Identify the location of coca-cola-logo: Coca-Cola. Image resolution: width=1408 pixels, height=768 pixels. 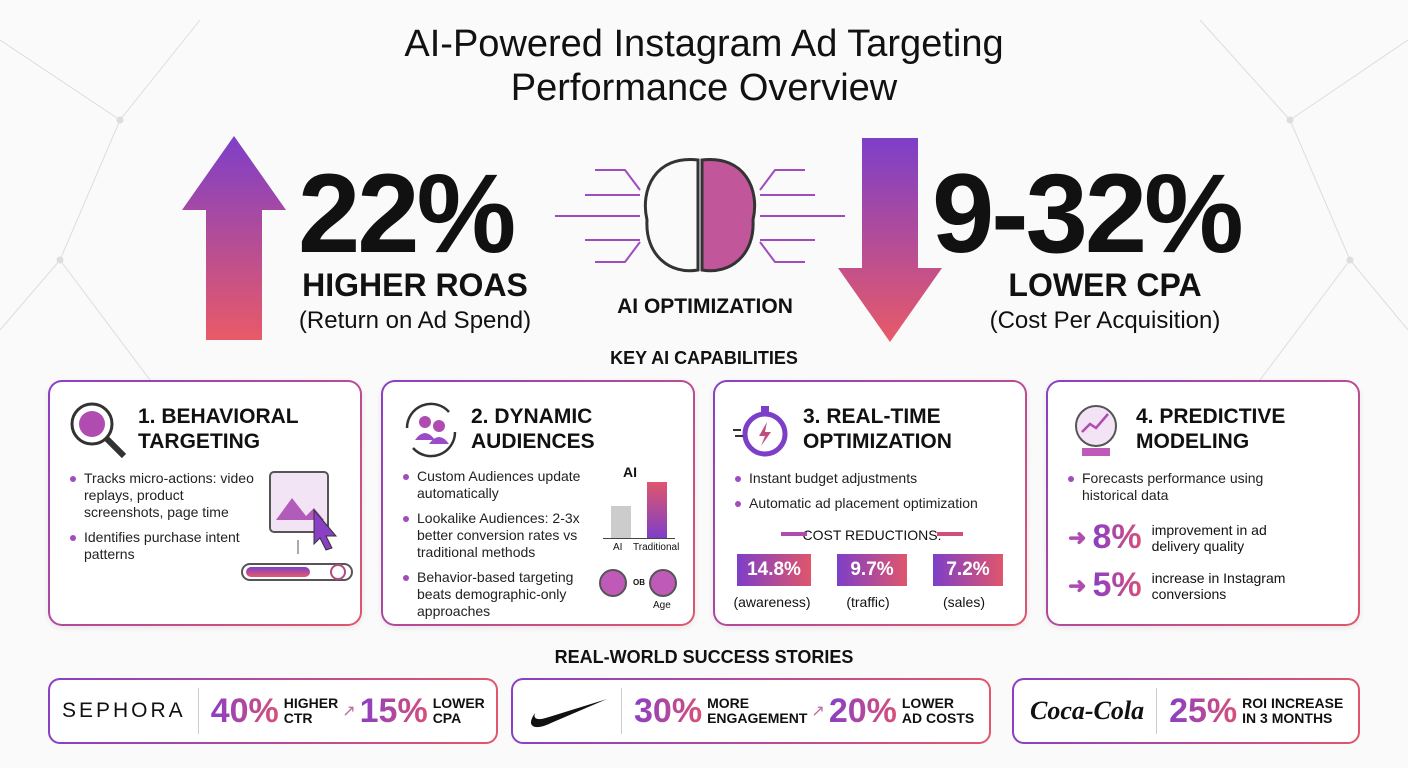
(1087, 710).